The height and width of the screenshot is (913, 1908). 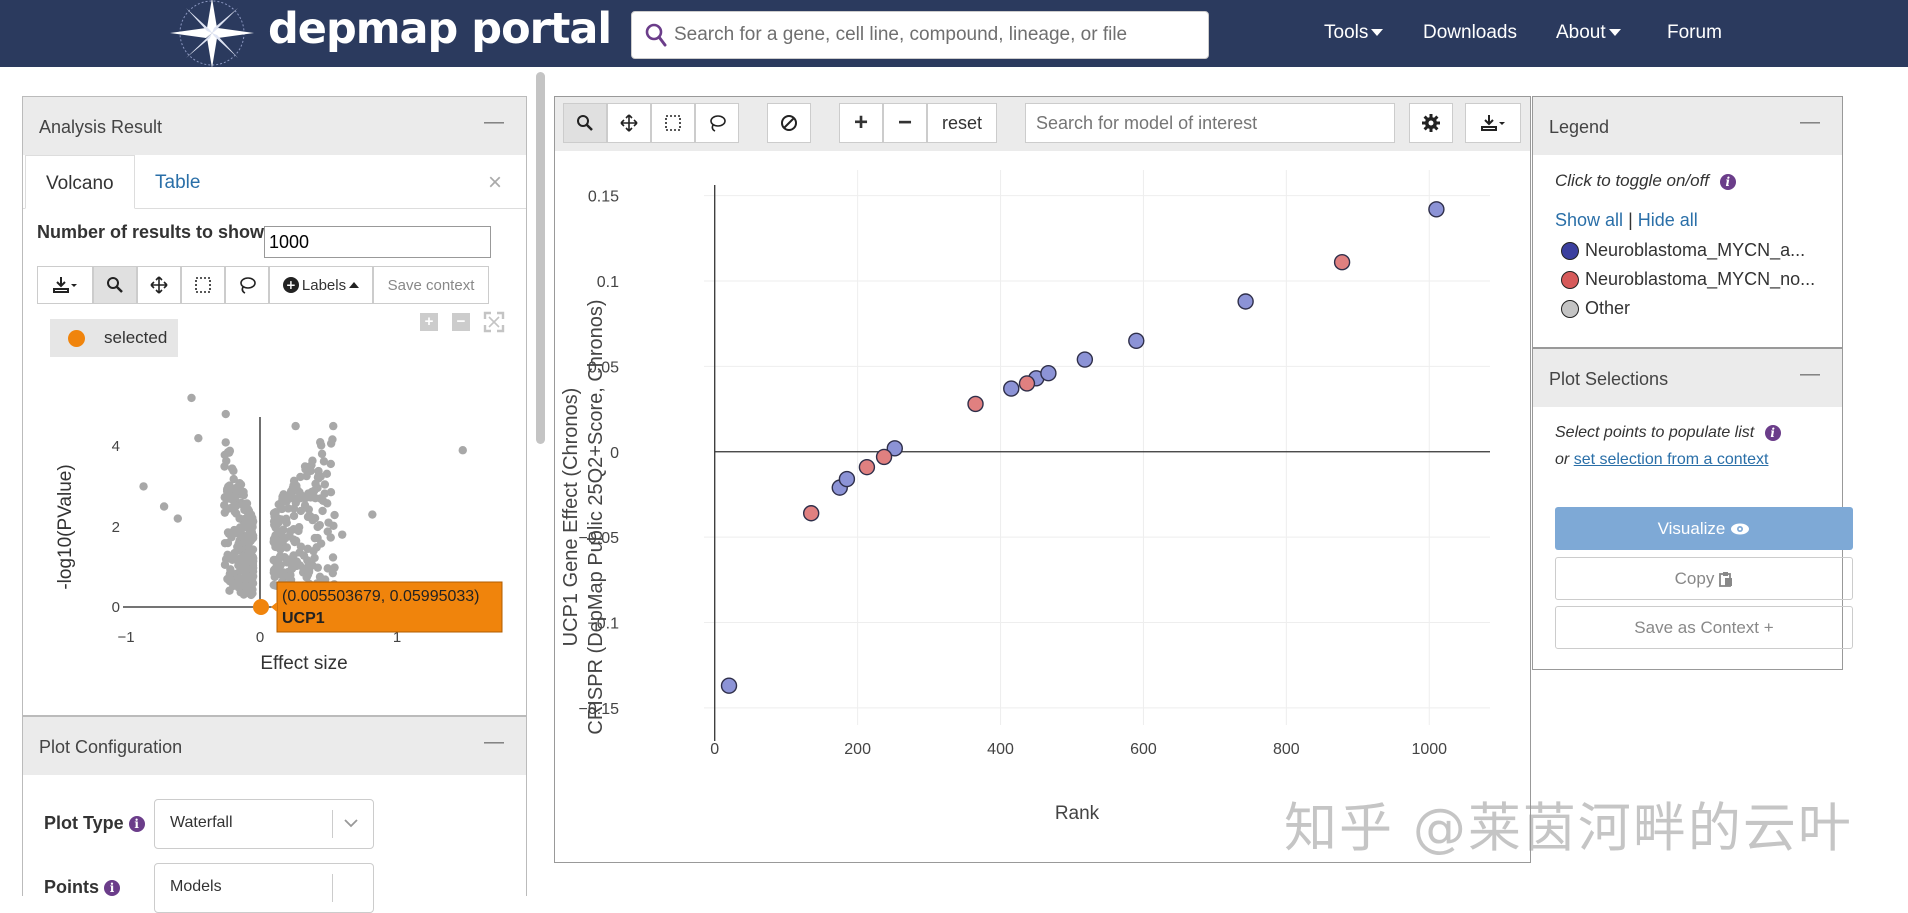 I want to click on zoom-out-icon: −, so click(x=461, y=322).